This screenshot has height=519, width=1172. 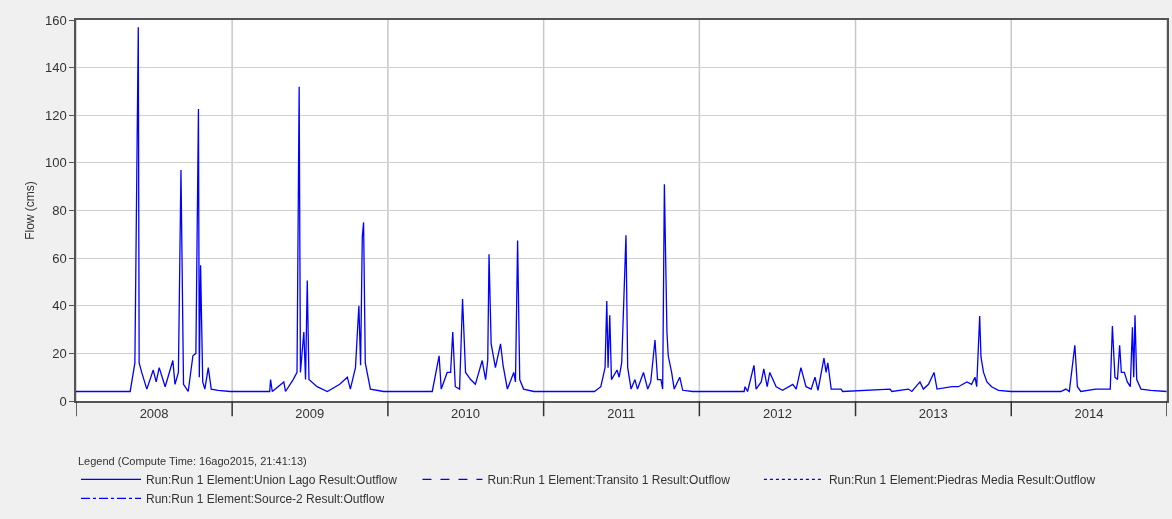 What do you see at coordinates (621, 414) in the screenshot?
I see `x-tick-label: 2011` at bounding box center [621, 414].